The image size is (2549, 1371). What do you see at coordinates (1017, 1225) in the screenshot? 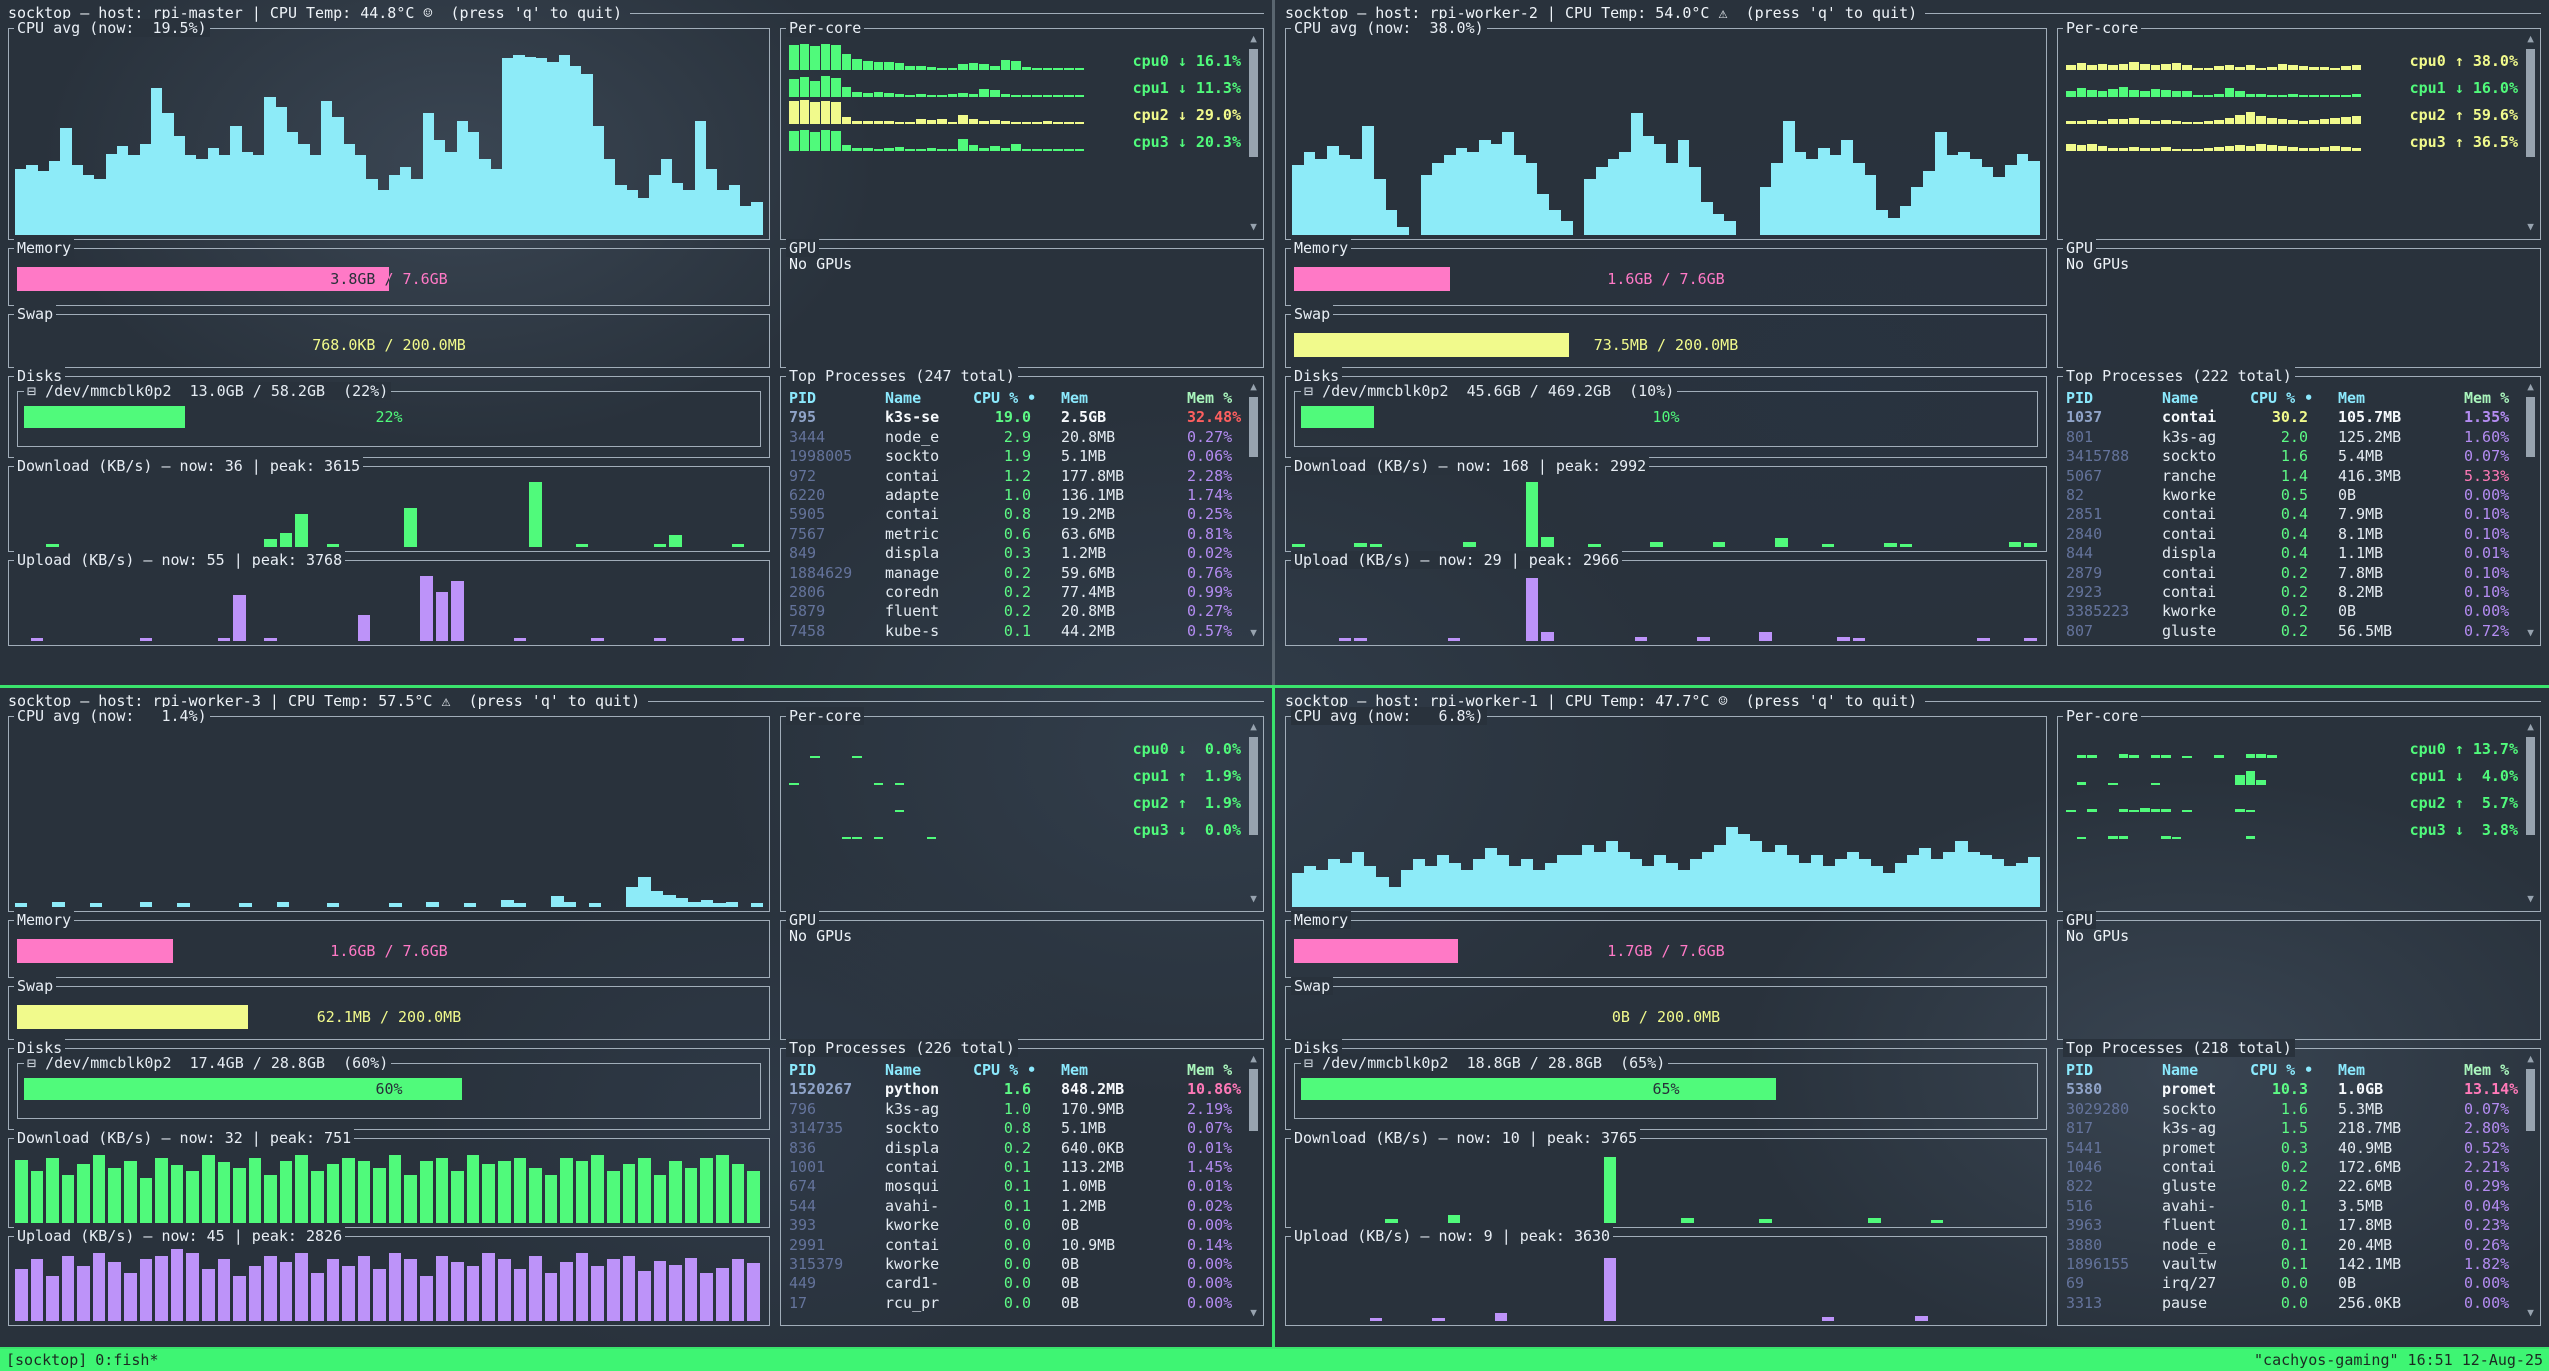
I see `process-cell: 0.0` at bounding box center [1017, 1225].